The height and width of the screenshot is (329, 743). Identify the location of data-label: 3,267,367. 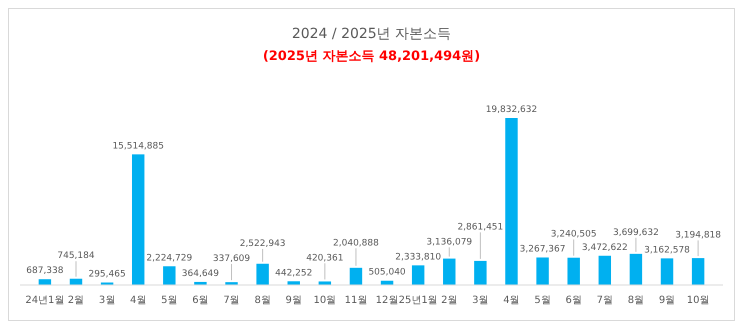
(543, 249).